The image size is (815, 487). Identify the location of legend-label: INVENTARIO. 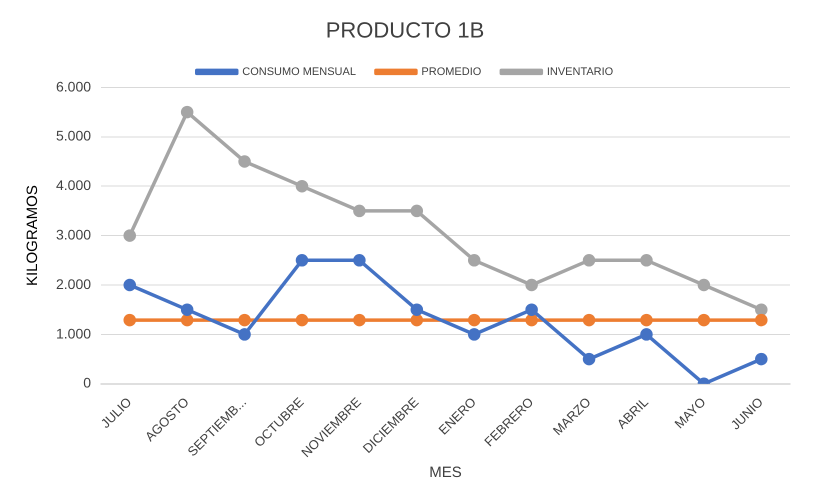
(580, 72).